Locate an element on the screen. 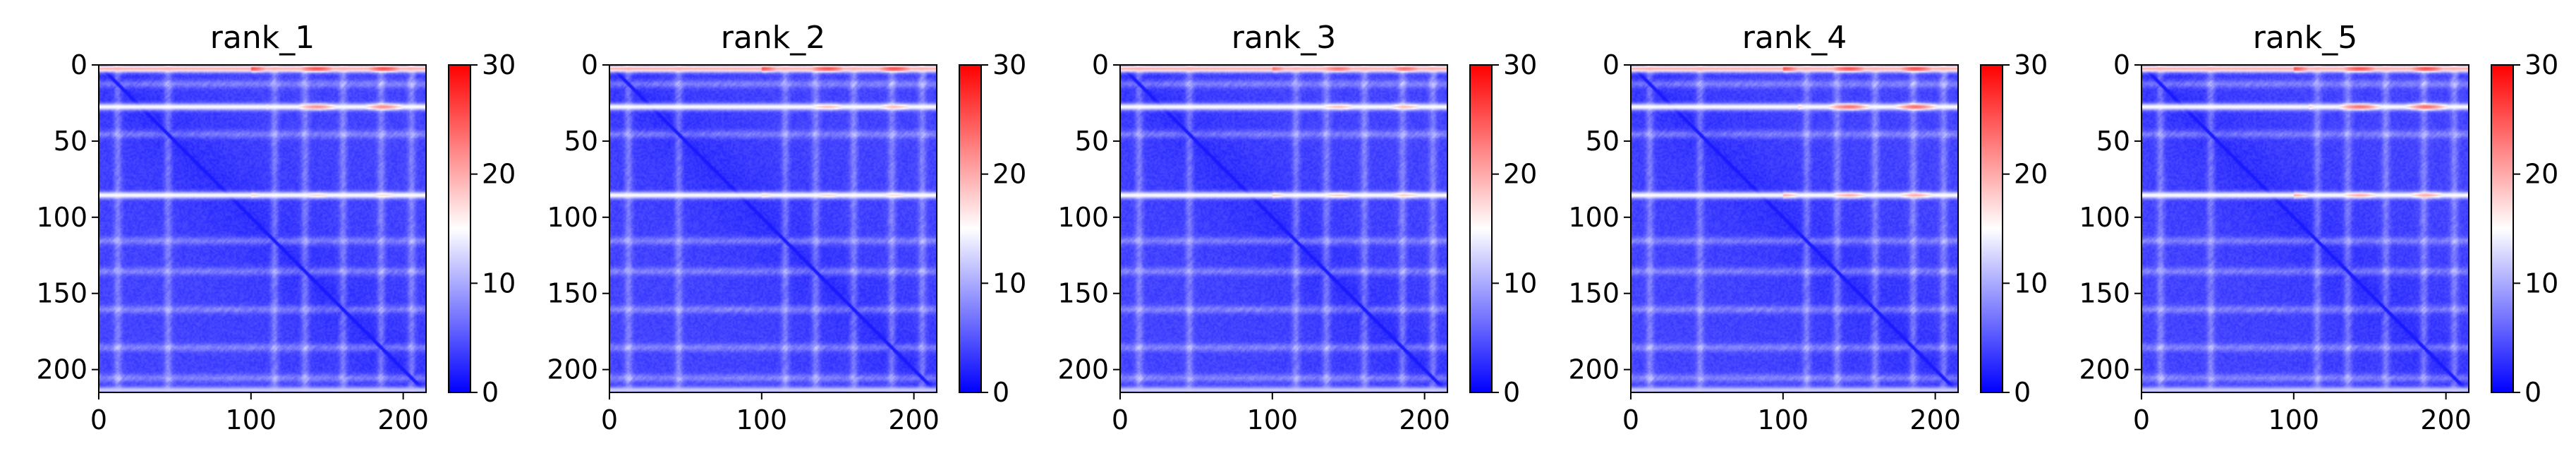 Image resolution: width=2576 pixels, height=463 pixels. panel-title: rank_4 is located at coordinates (1794, 38).